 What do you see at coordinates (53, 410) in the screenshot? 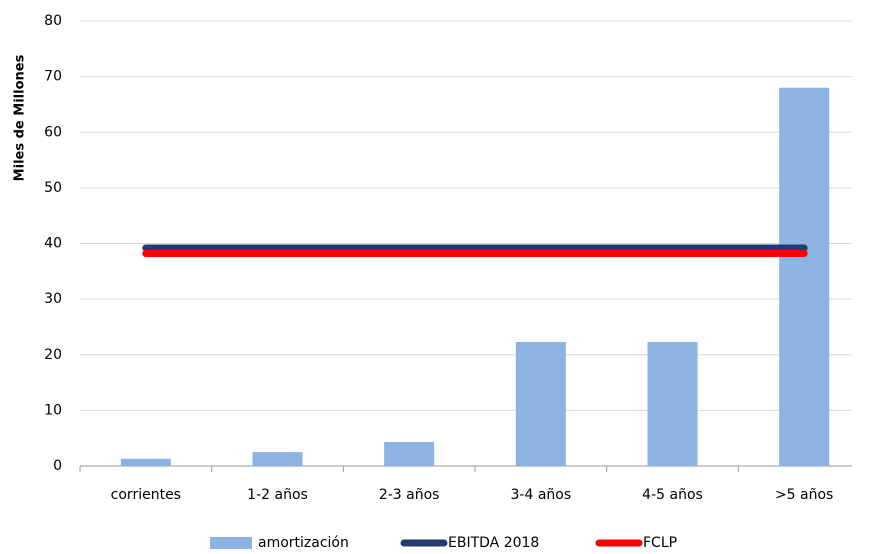
I see `y-tick-label: 10` at bounding box center [53, 410].